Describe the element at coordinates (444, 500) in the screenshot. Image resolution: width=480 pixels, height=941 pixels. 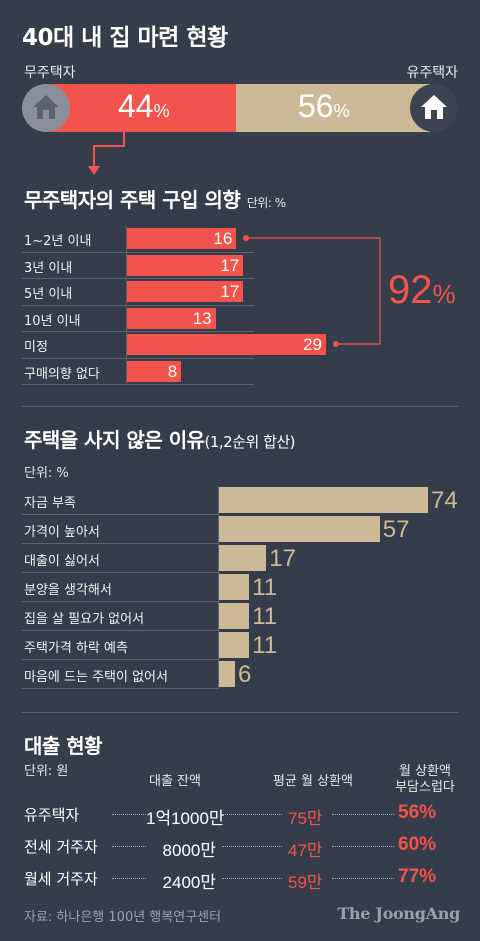
I see `bar-value-label: 74` at that location.